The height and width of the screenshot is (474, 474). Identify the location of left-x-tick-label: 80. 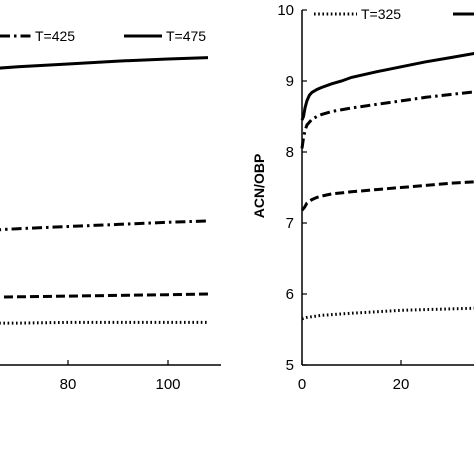
(68, 384).